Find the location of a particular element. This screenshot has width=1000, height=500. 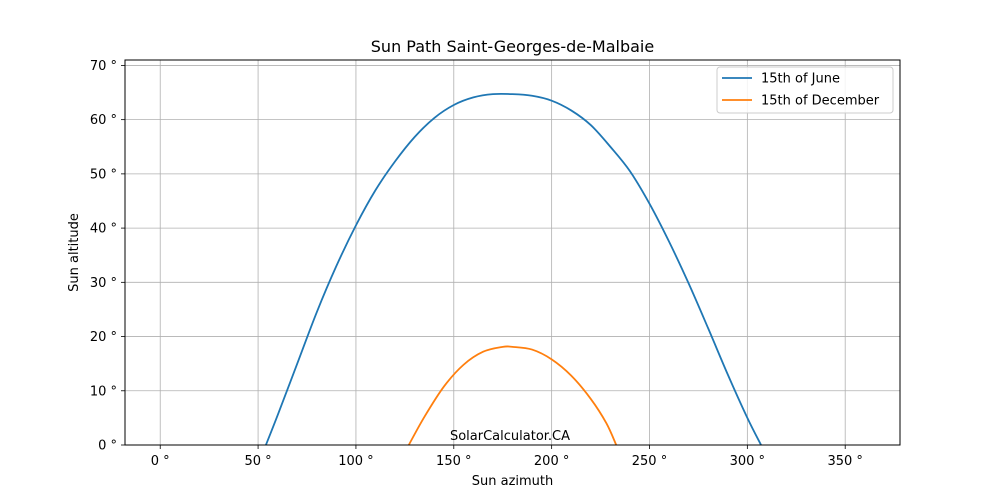

legend: 15th of June 15th of December is located at coordinates (805, 90).